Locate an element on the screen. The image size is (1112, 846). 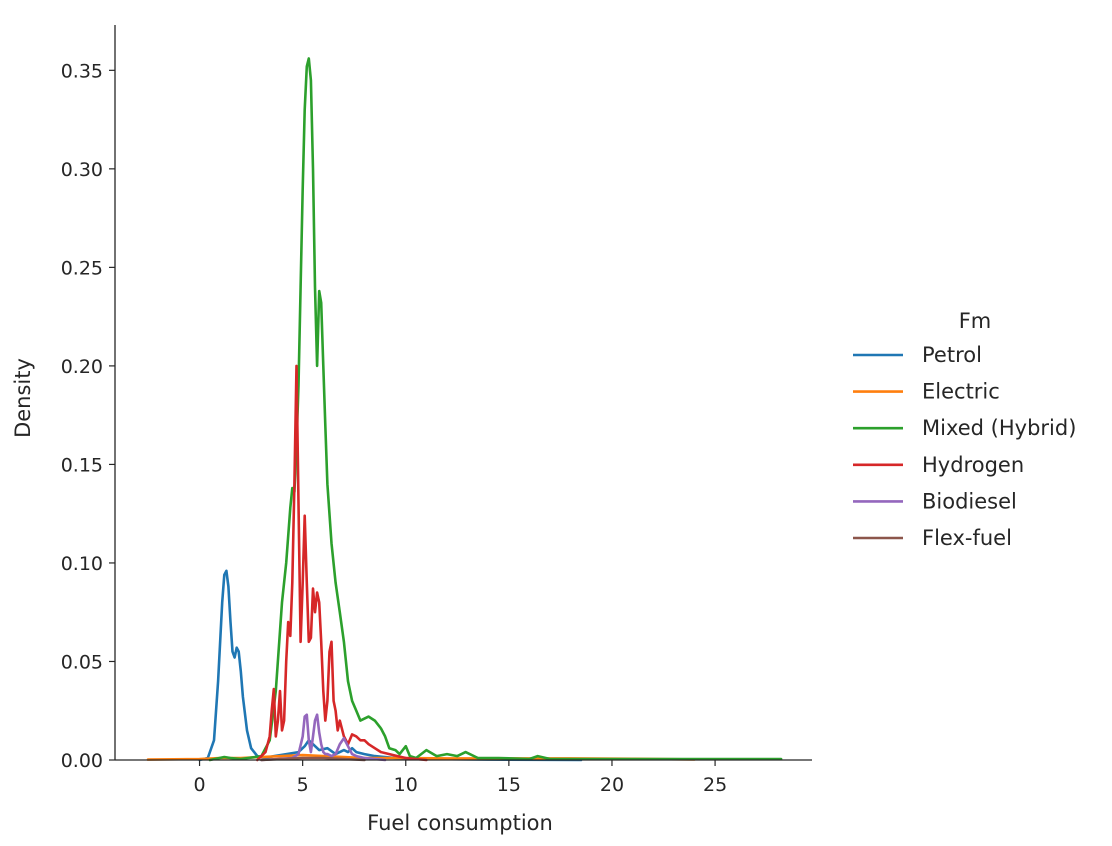
x-tick-label: 25 is located at coordinates (715, 785).